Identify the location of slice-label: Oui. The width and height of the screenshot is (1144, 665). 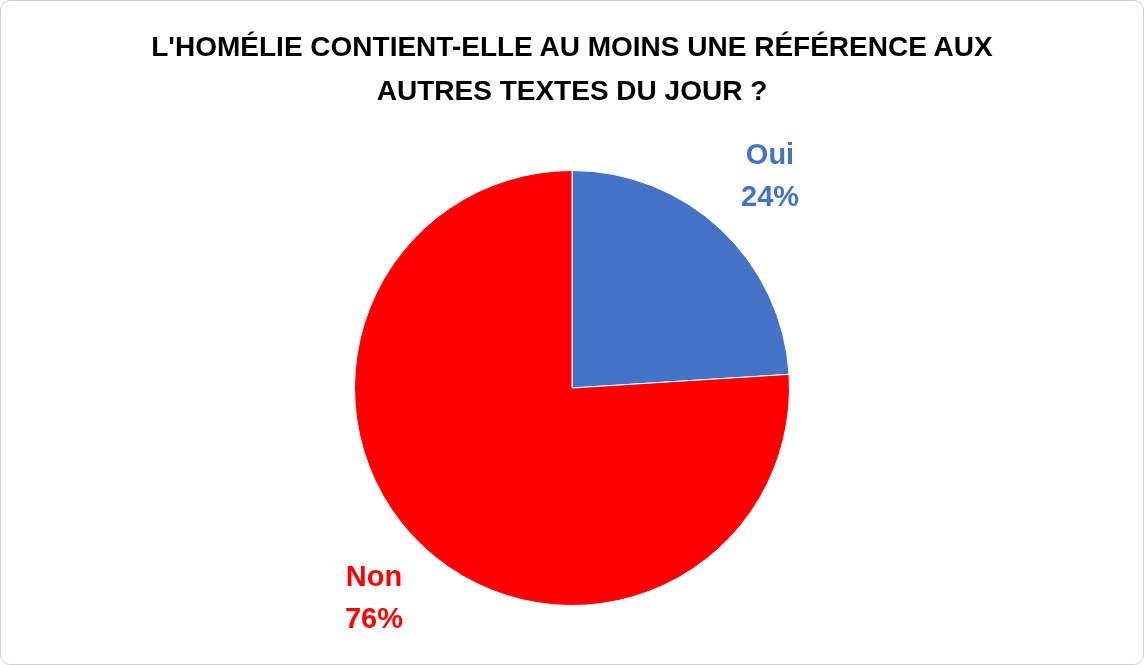
(770, 154).